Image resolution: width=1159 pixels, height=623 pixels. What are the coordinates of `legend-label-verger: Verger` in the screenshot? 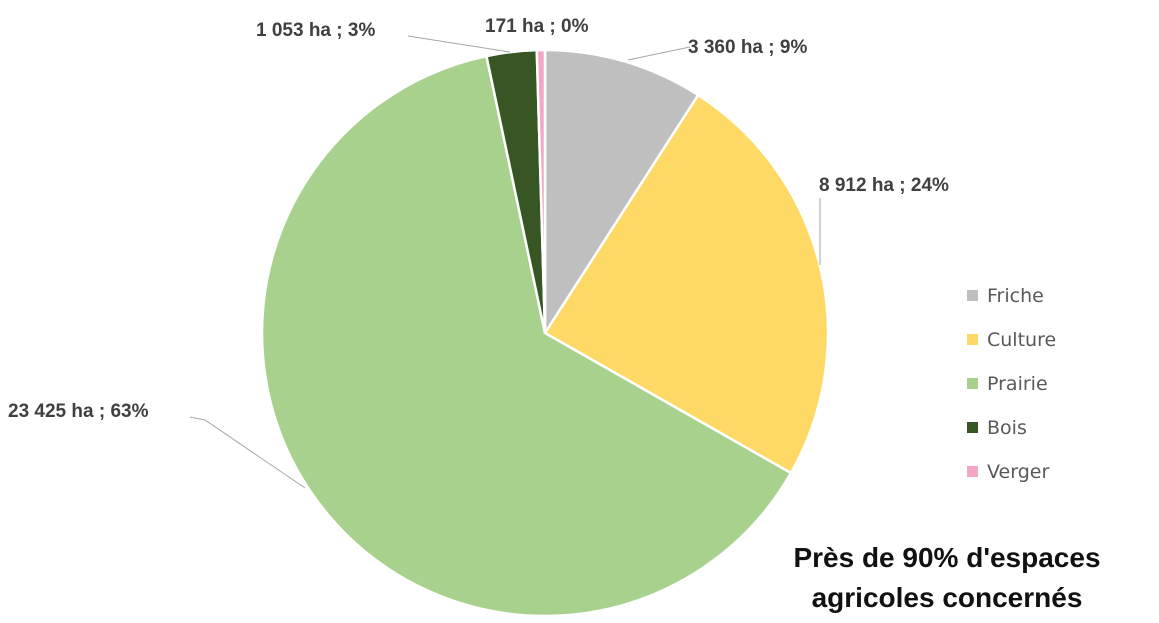 It's located at (1018, 472).